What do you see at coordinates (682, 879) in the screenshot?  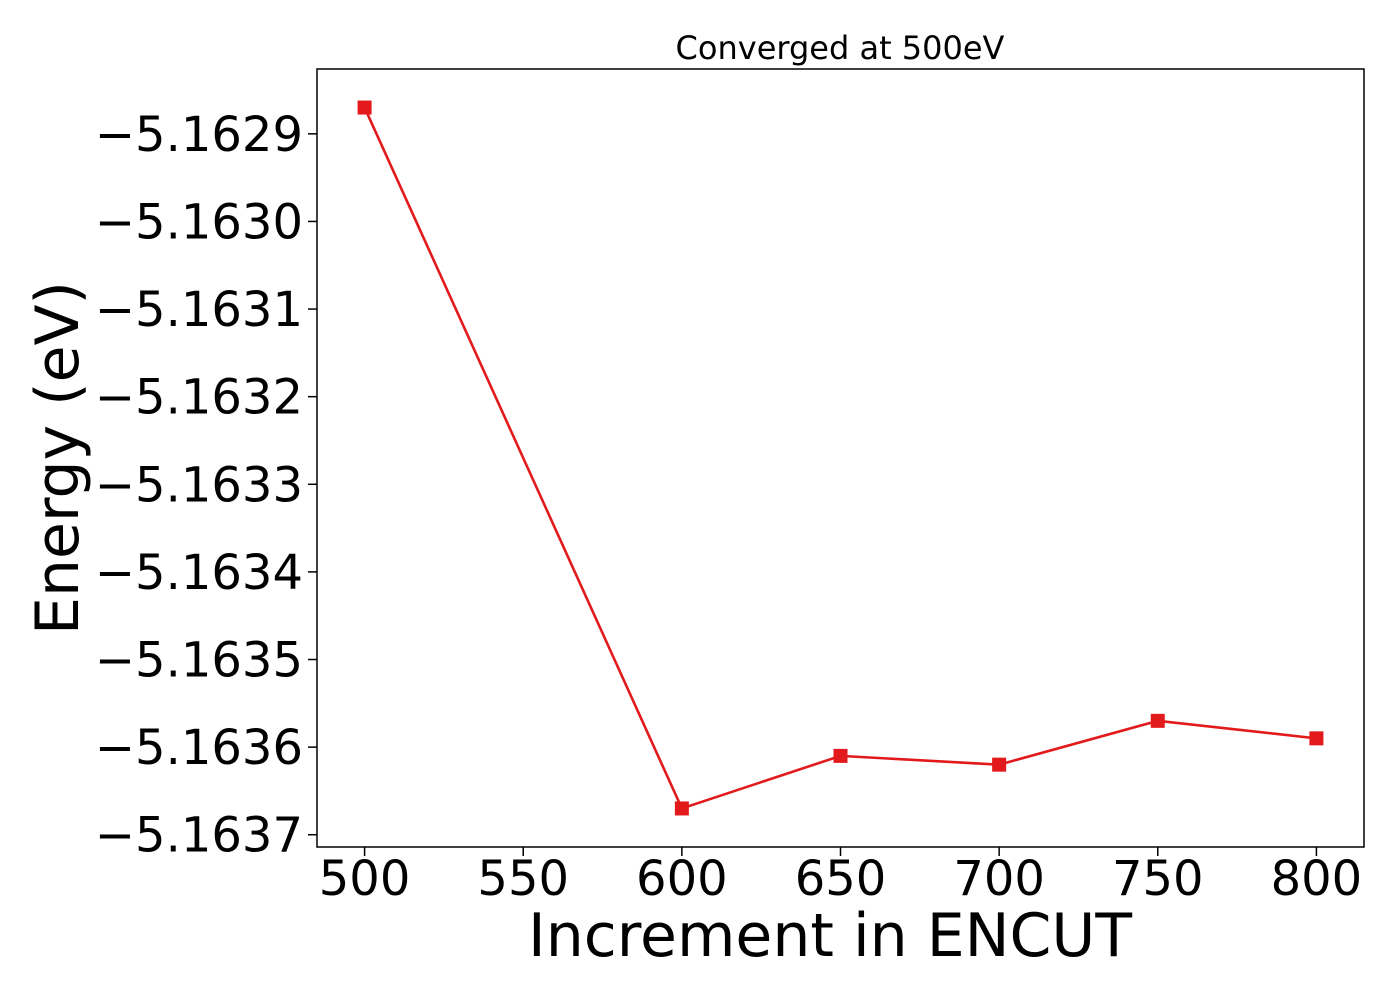 I see `x-tick-label: 600` at bounding box center [682, 879].